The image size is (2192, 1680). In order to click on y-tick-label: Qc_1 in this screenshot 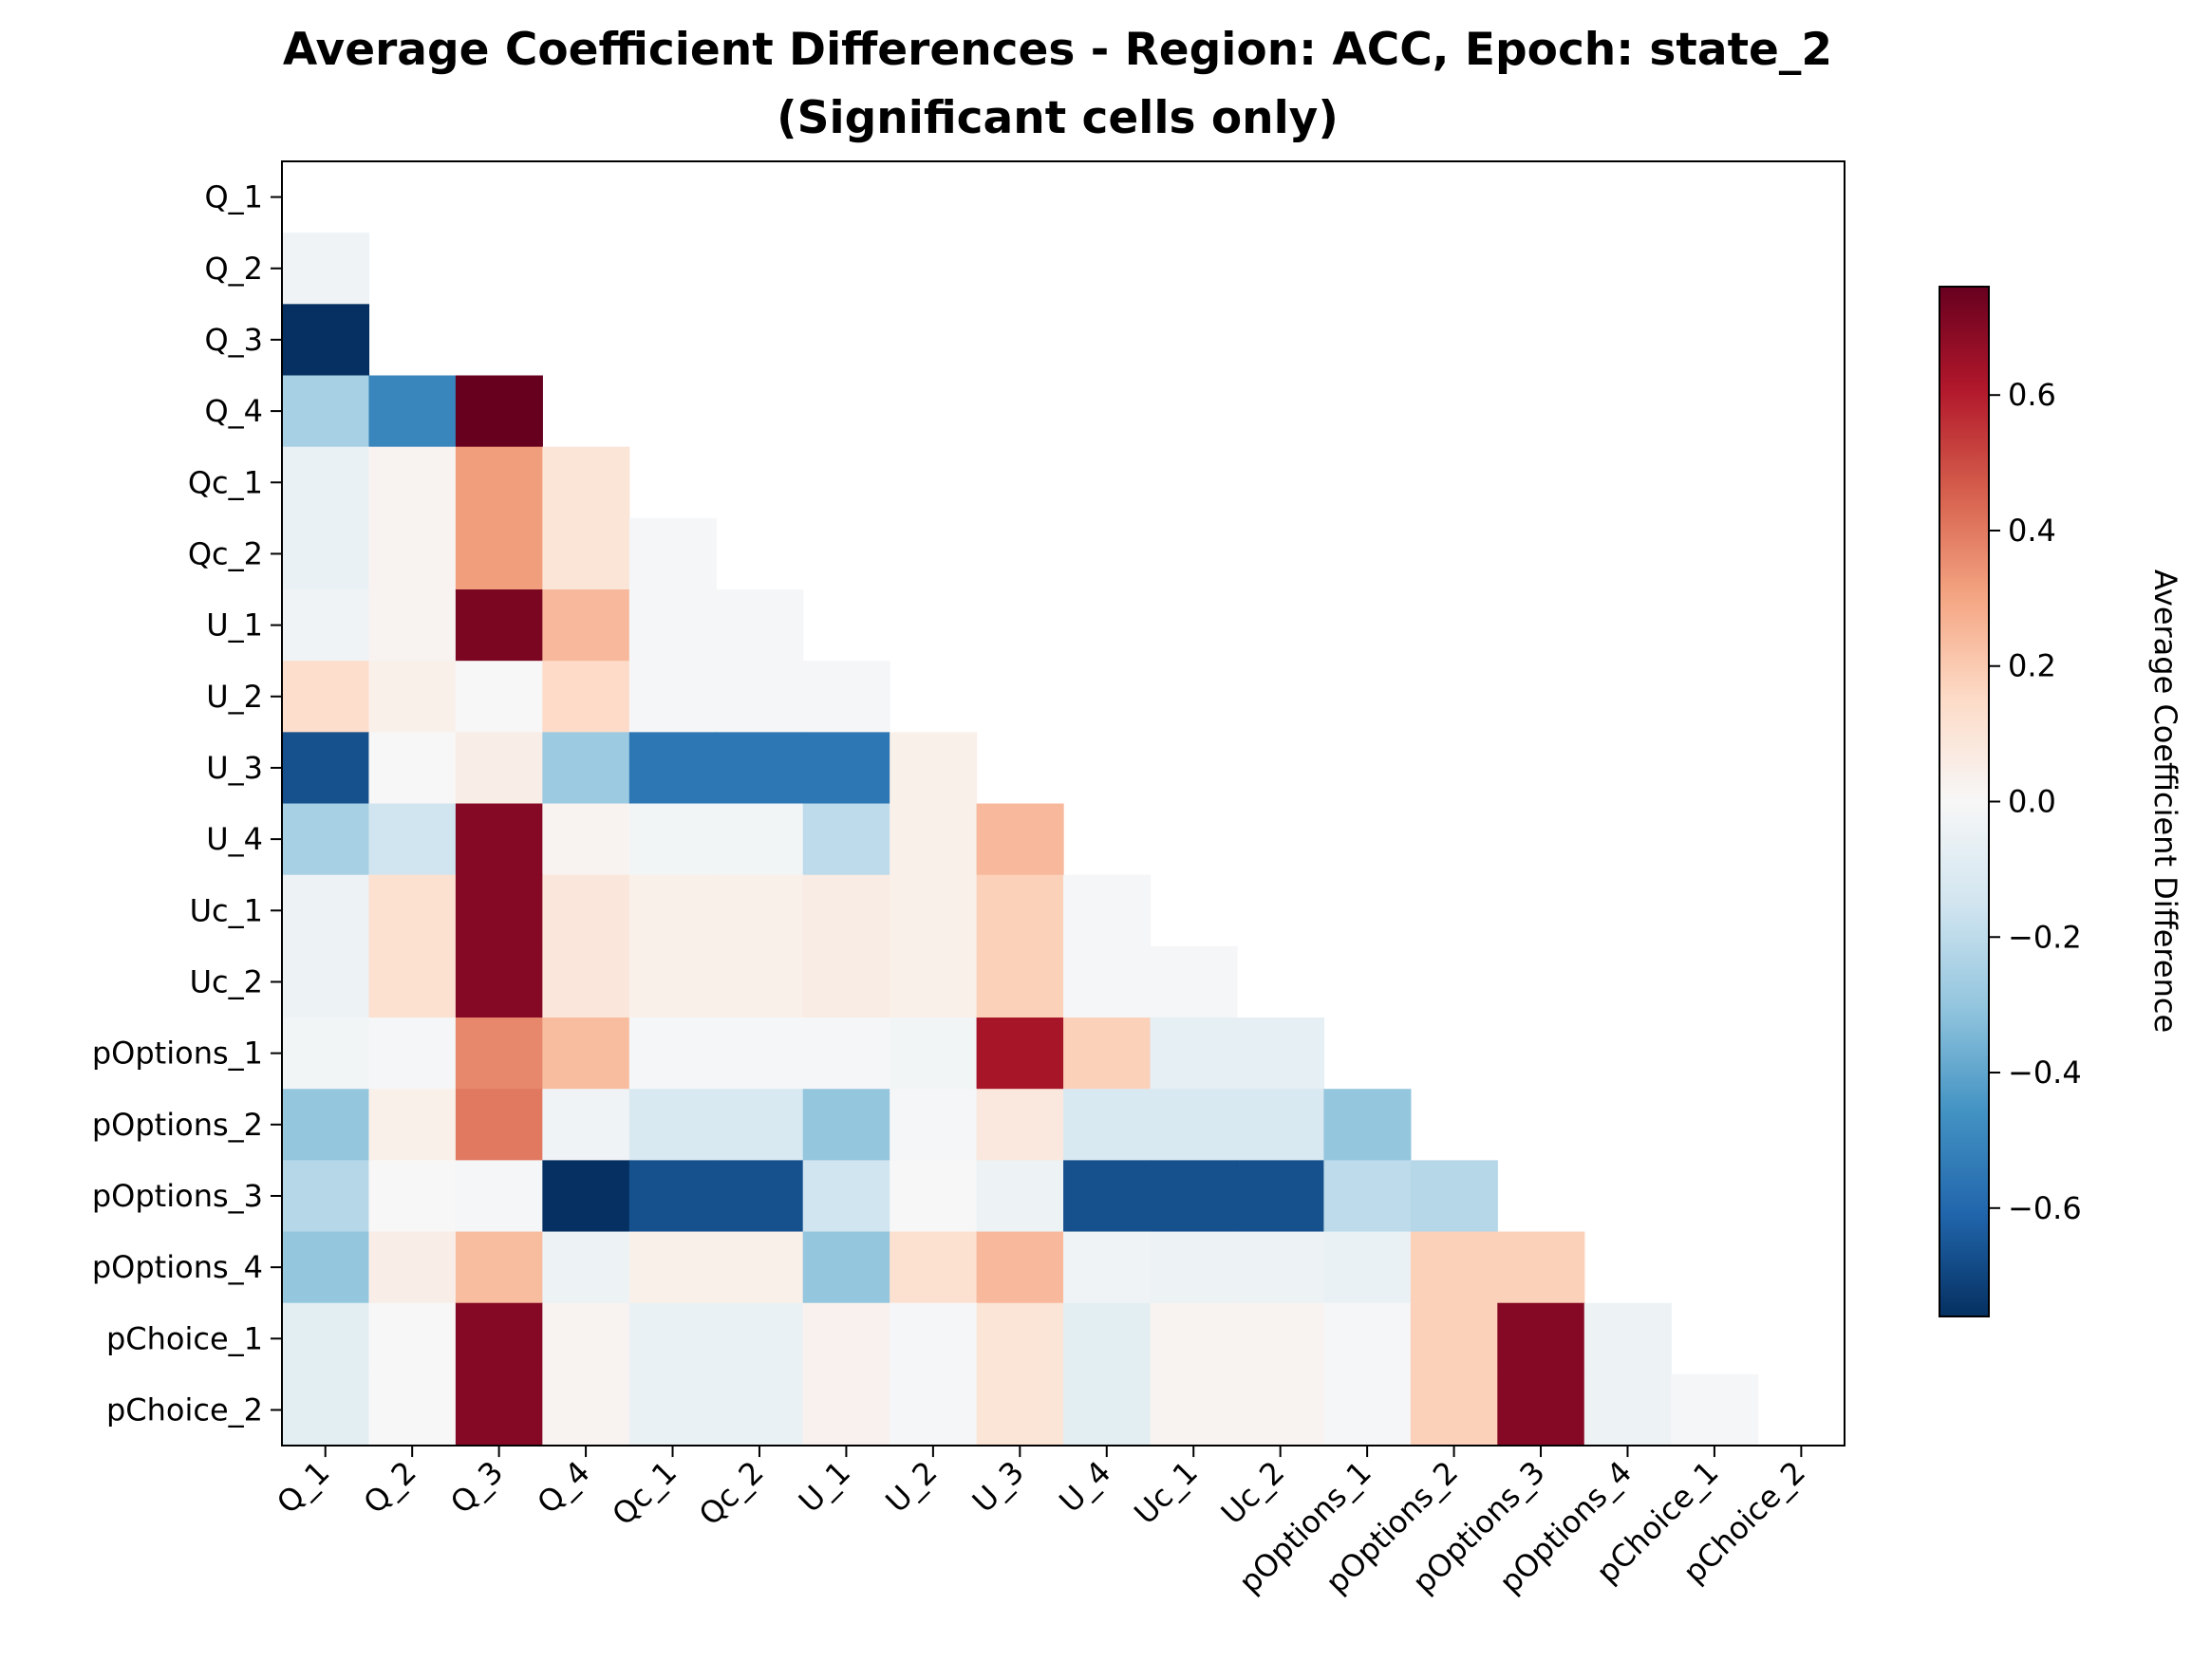, I will do `click(225, 482)`.